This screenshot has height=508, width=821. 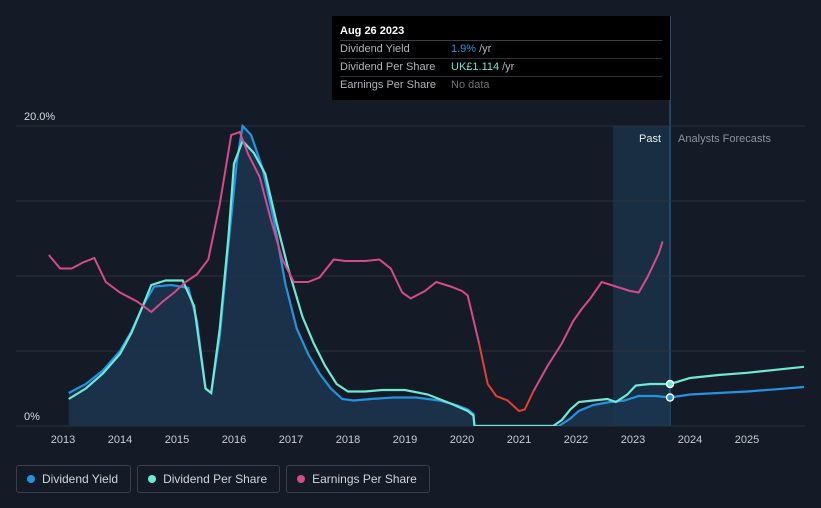 What do you see at coordinates (670, 384) in the screenshot?
I see `dividend-per-share-marker` at bounding box center [670, 384].